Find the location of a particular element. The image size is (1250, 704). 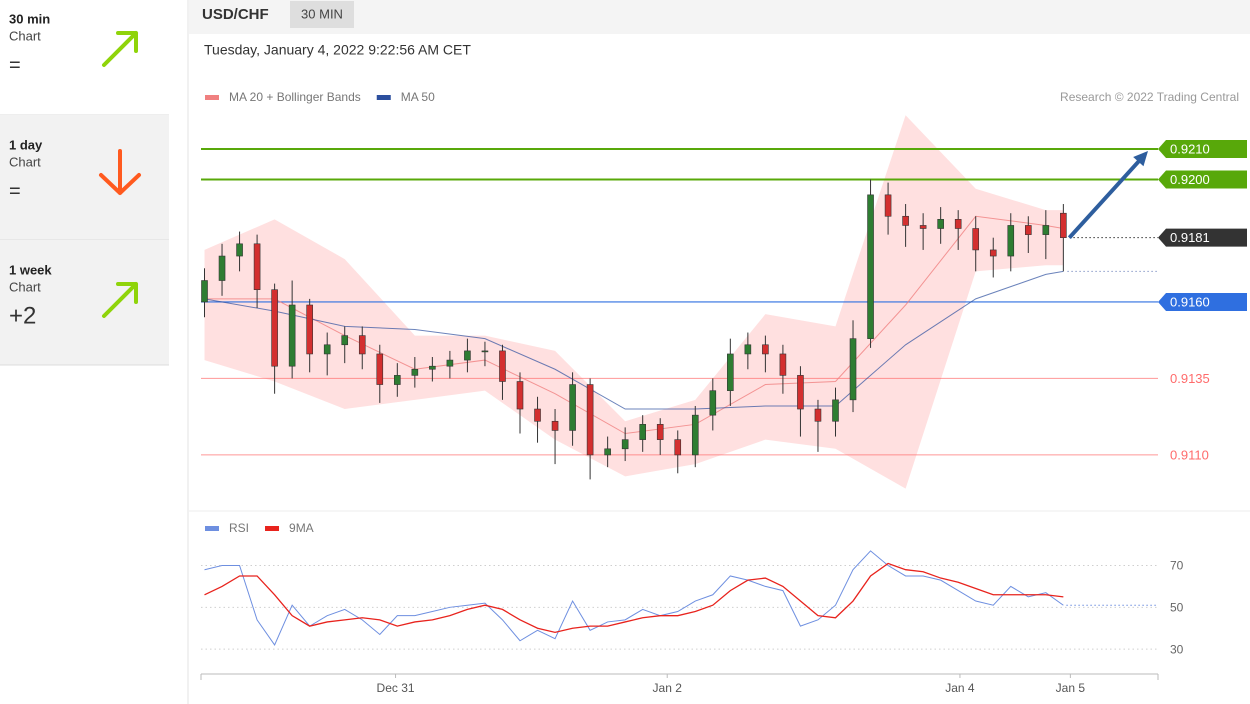

level-label: 0.9210 is located at coordinates (1190, 148).